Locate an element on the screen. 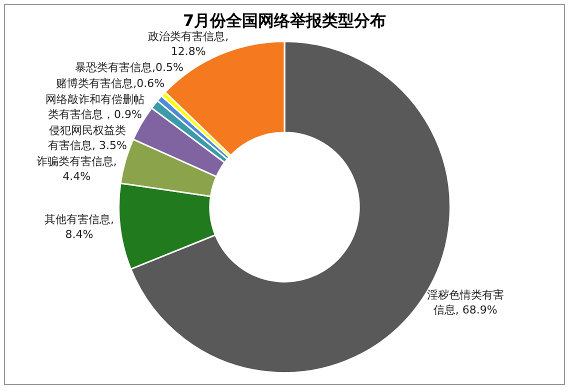 The width and height of the screenshot is (571, 391). slice-label: 淫秽色情类有害信息, 68.9% is located at coordinates (465, 302).